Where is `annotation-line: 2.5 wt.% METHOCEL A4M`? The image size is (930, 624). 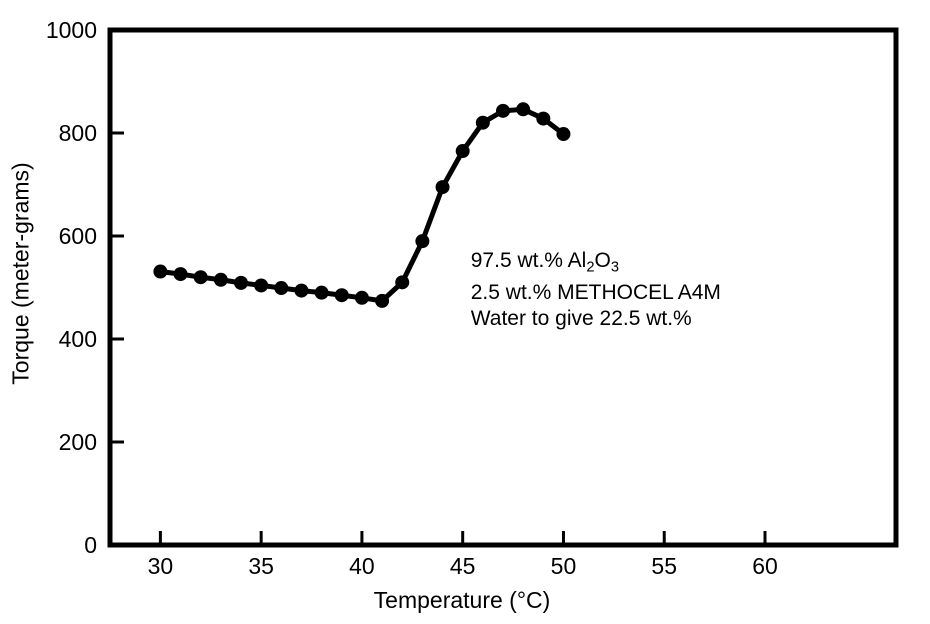 annotation-line: 2.5 wt.% METHOCEL A4M is located at coordinates (596, 293).